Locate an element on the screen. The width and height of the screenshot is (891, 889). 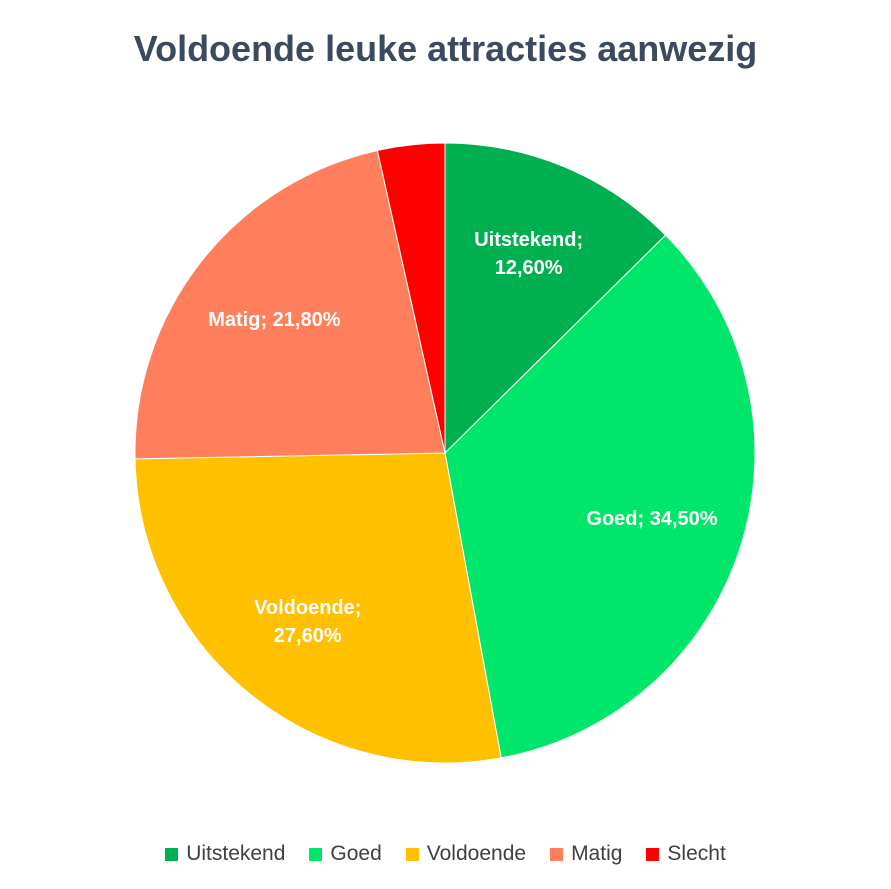
data-label-goed: Goed; 34,50% is located at coordinates (651, 519).